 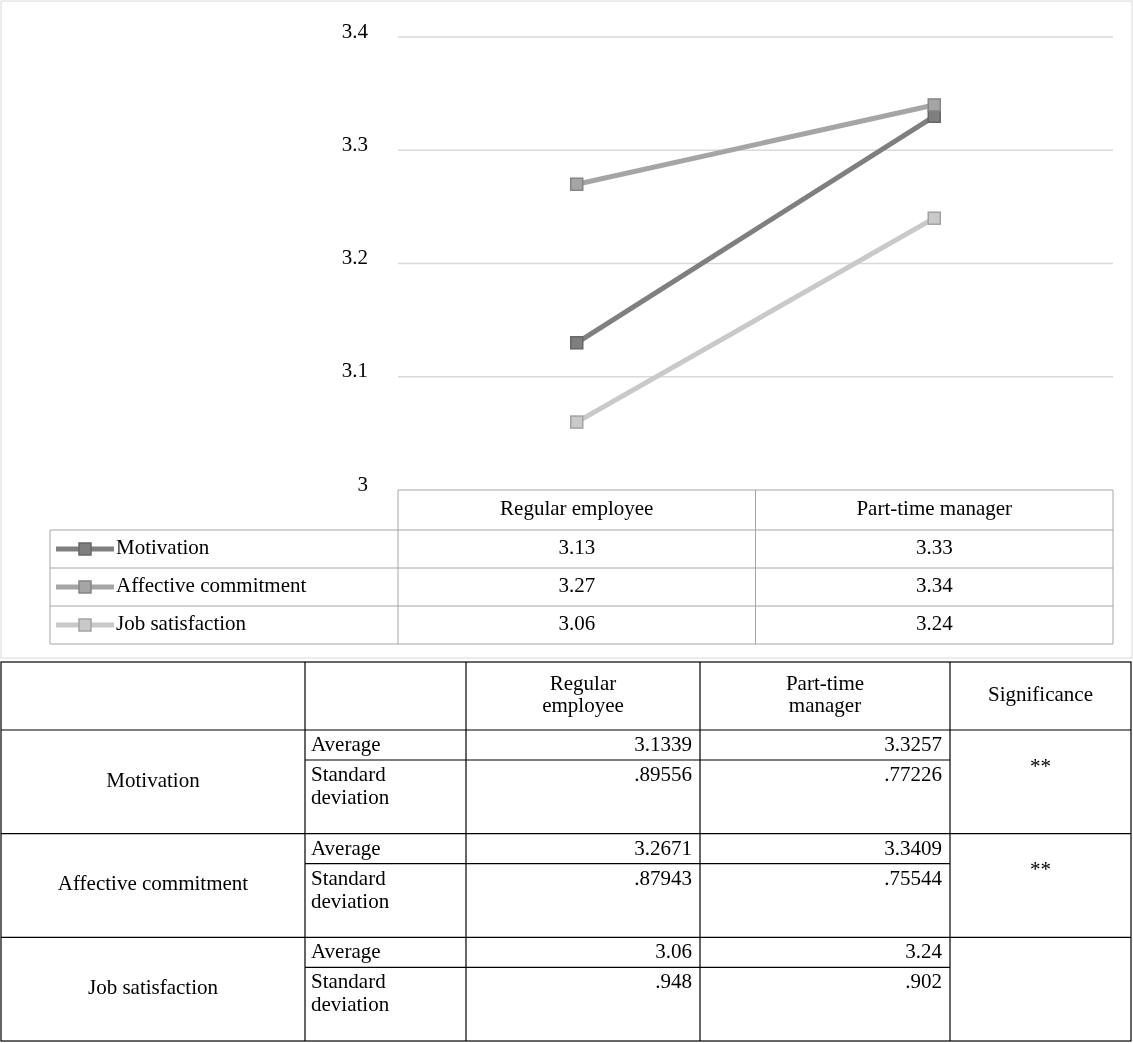 What do you see at coordinates (577, 584) in the screenshot?
I see `data-label: 3.27` at bounding box center [577, 584].